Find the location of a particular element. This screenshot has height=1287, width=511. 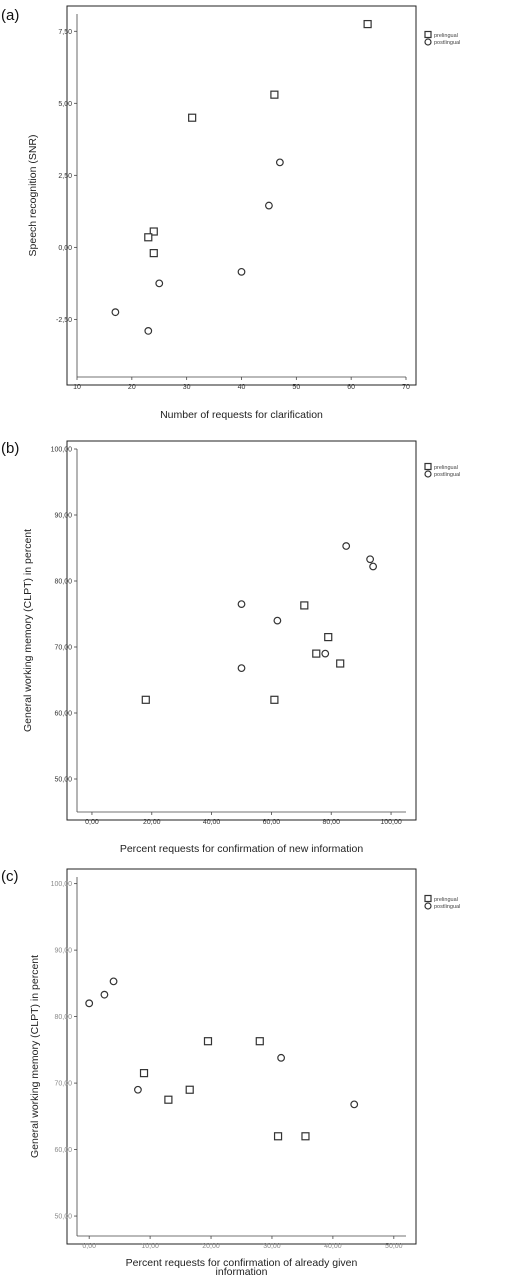

panel-b-y-axis-title: General working memory (CLPT) in percent is located at coordinates (28, 630).